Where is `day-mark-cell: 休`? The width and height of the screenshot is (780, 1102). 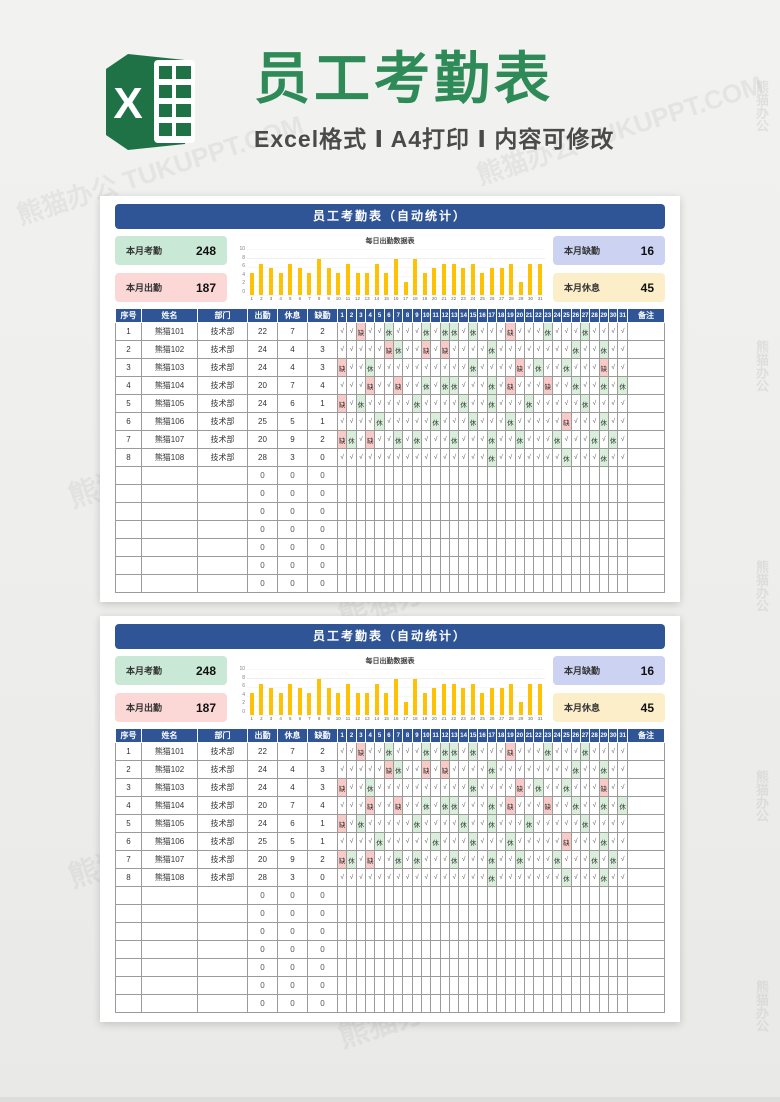
day-mark-cell: 休 is located at coordinates (603, 421).